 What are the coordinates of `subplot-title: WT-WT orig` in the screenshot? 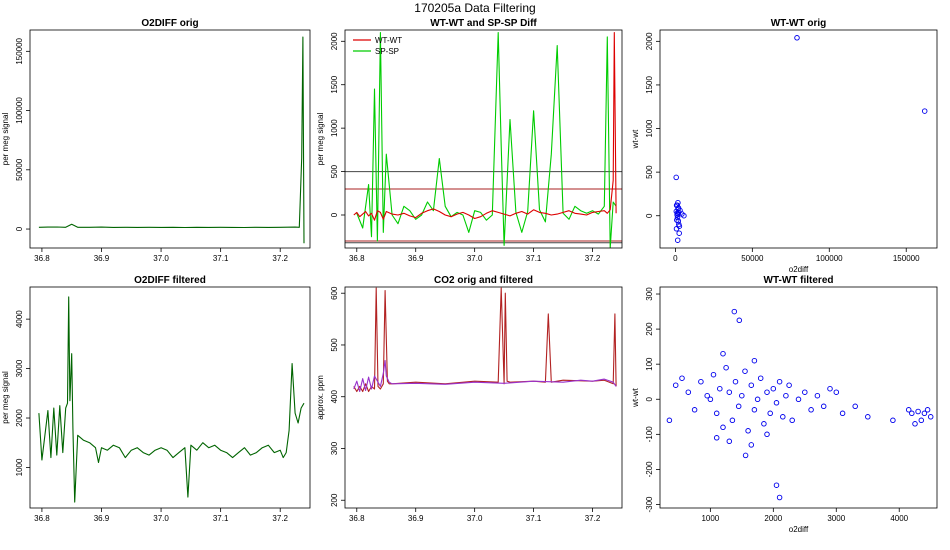 It's located at (799, 23).